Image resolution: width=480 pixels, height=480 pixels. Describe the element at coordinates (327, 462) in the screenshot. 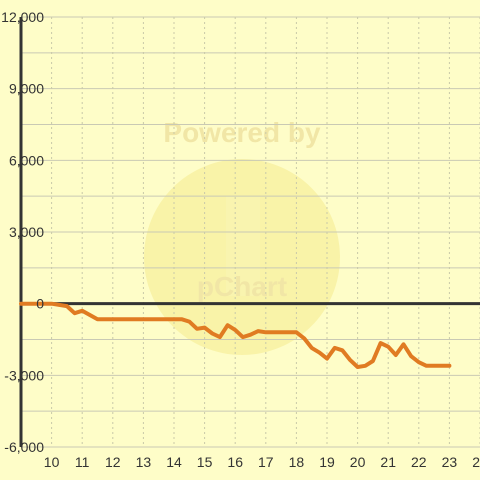

I see `x-tick-label: 19` at that location.